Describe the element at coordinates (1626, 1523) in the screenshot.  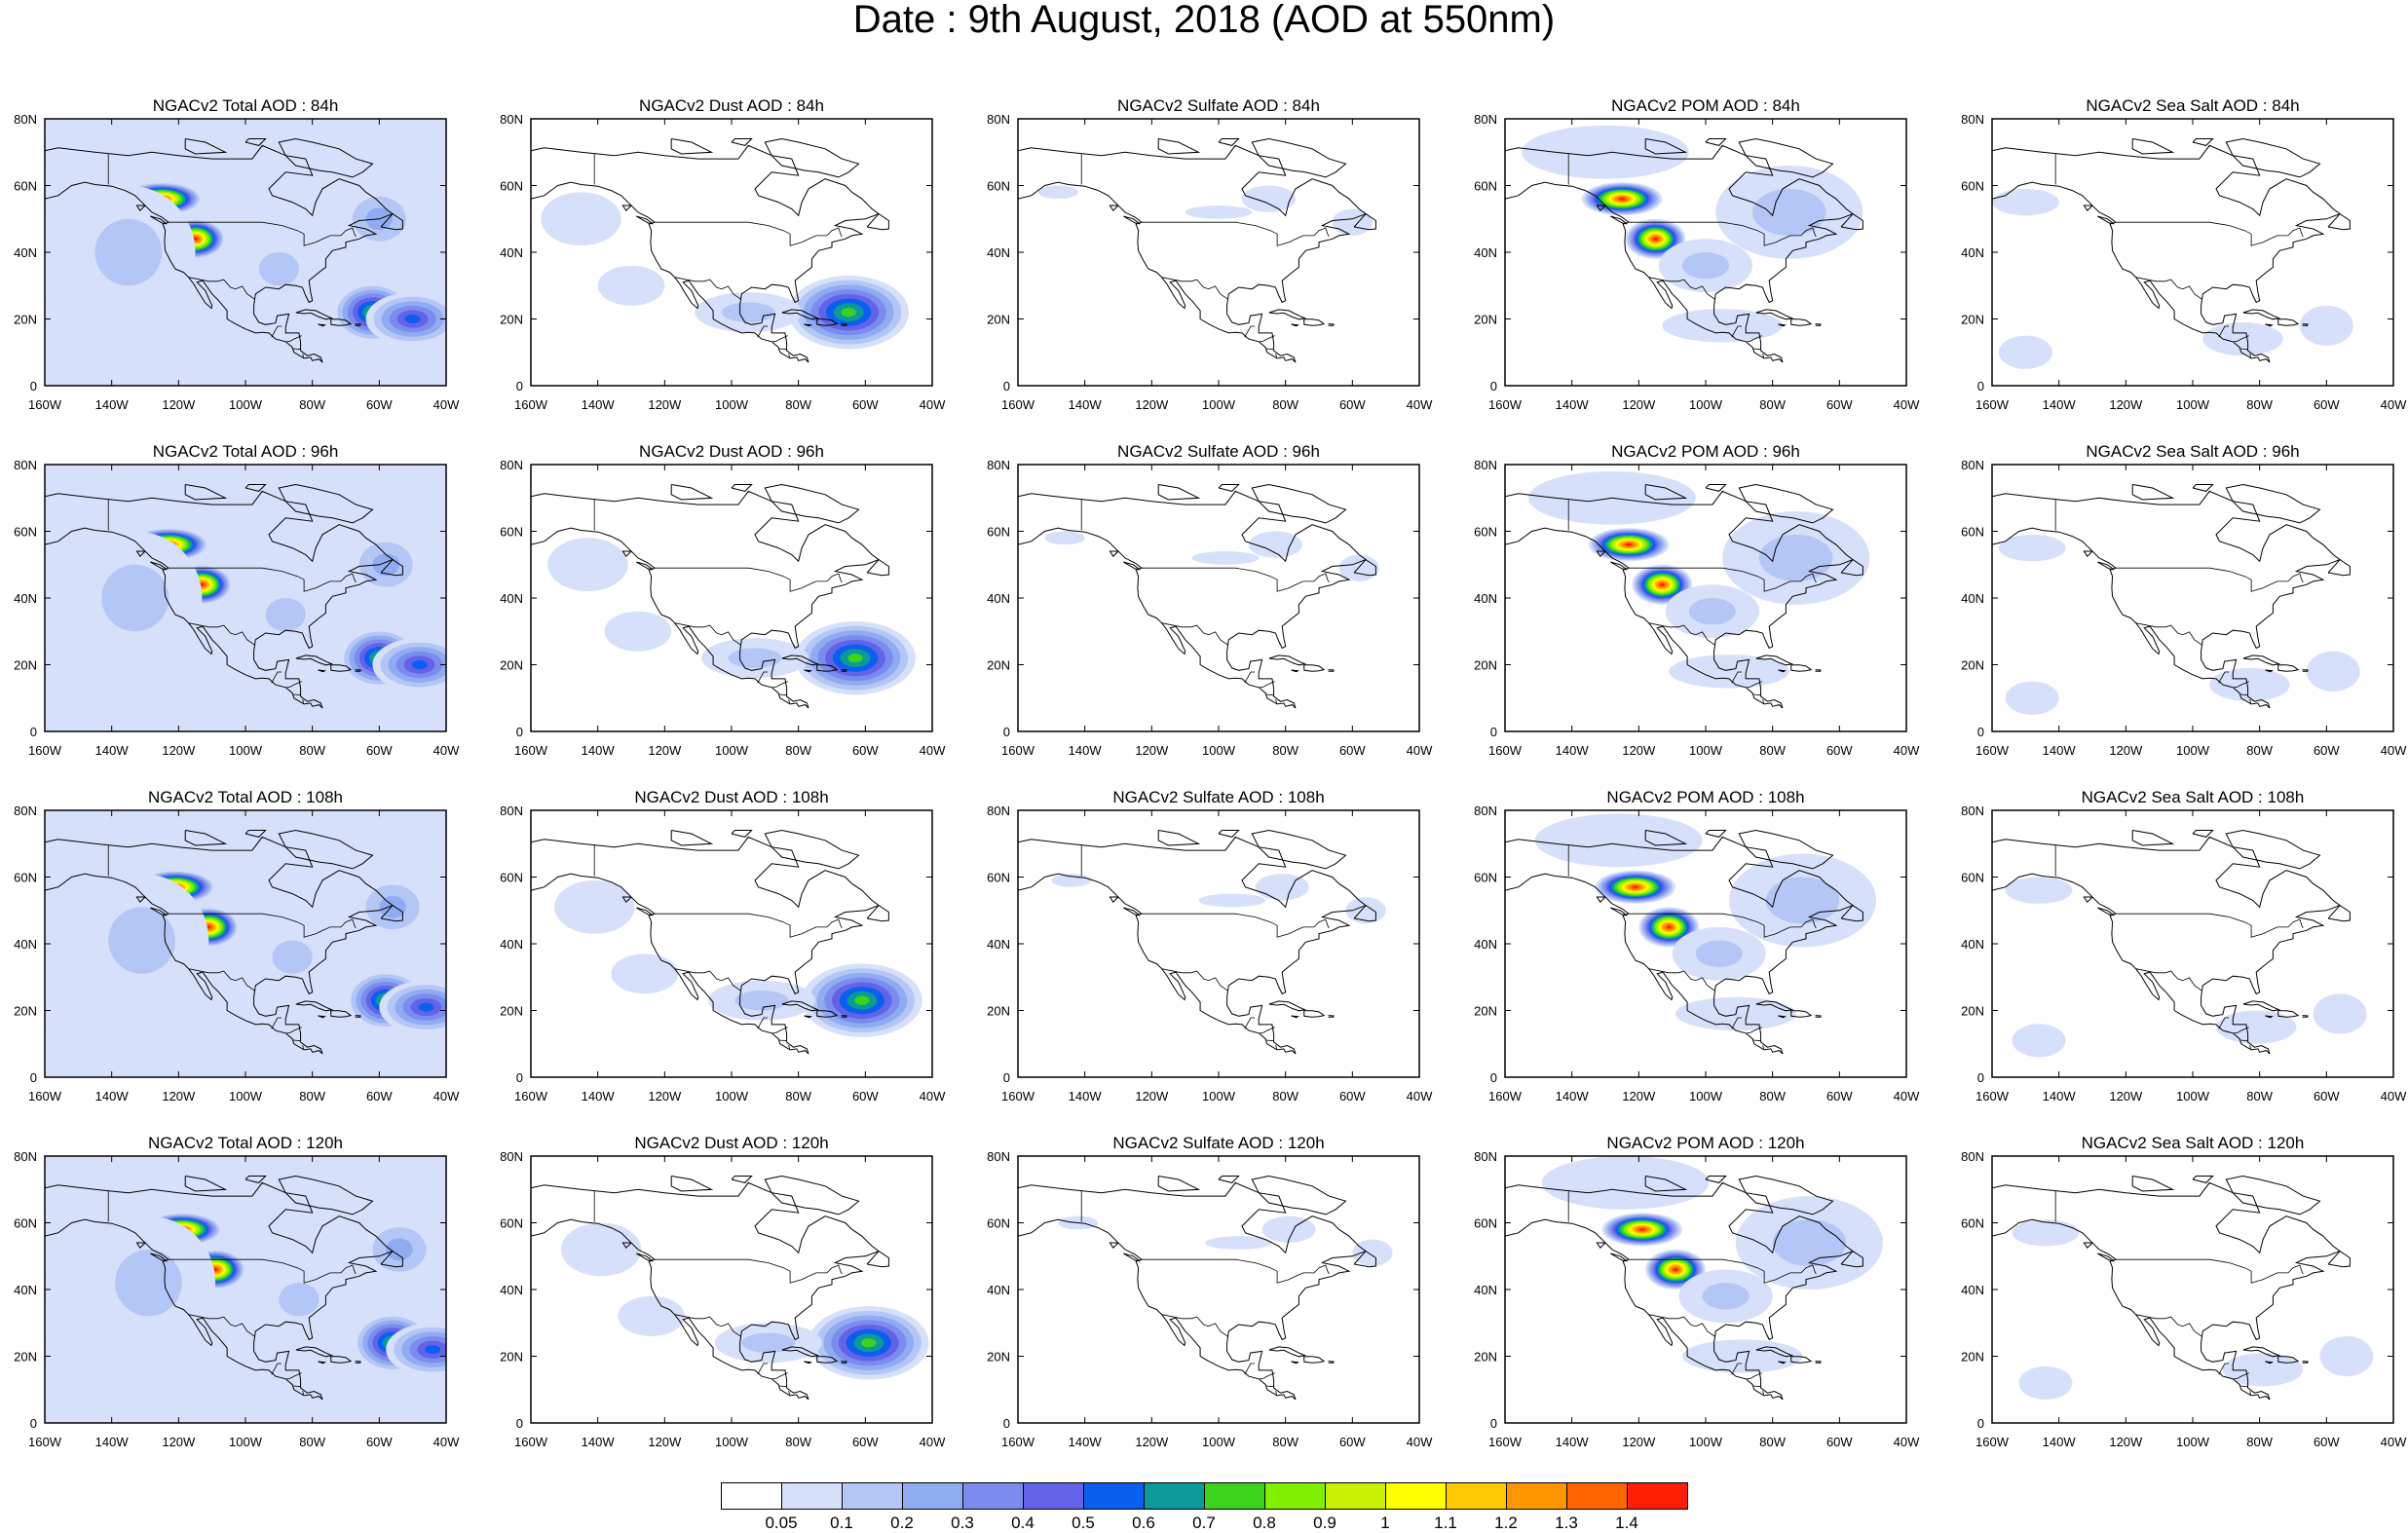
I see `colorbar-label: 1.4` at that location.